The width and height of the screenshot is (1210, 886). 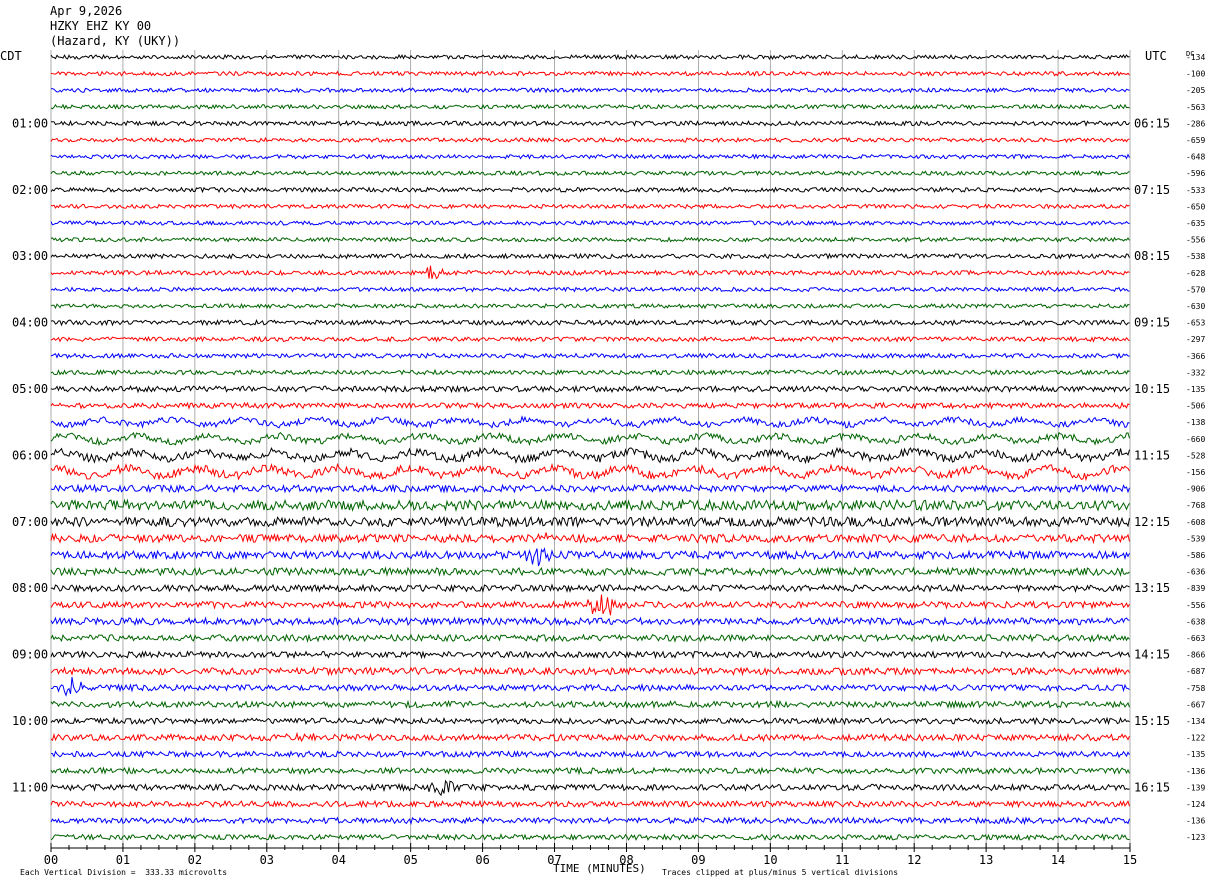 I want to click on dc-offset-label: -660, so click(x=1195, y=439).